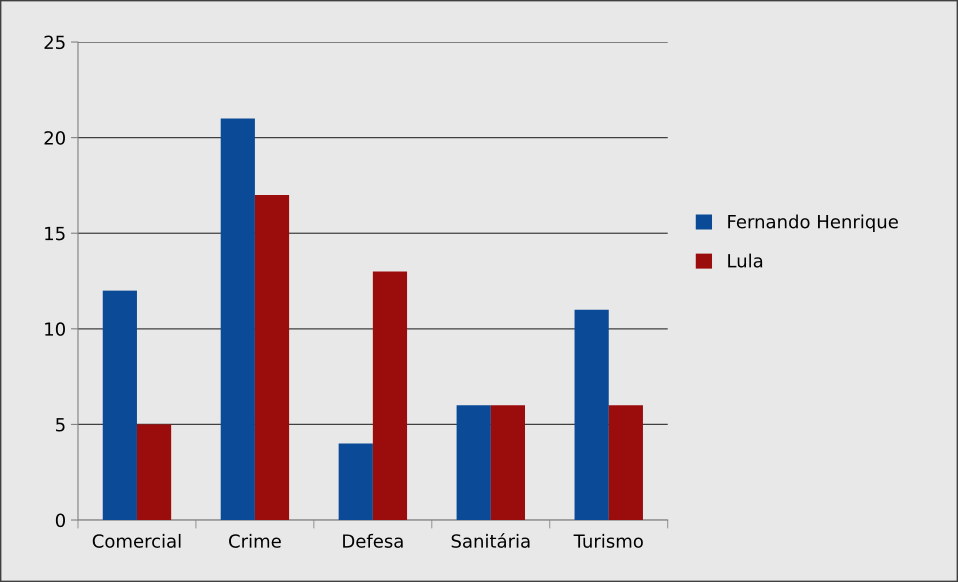 The image size is (958, 582). What do you see at coordinates (55, 233) in the screenshot?
I see `y-tick-label: 15` at bounding box center [55, 233].